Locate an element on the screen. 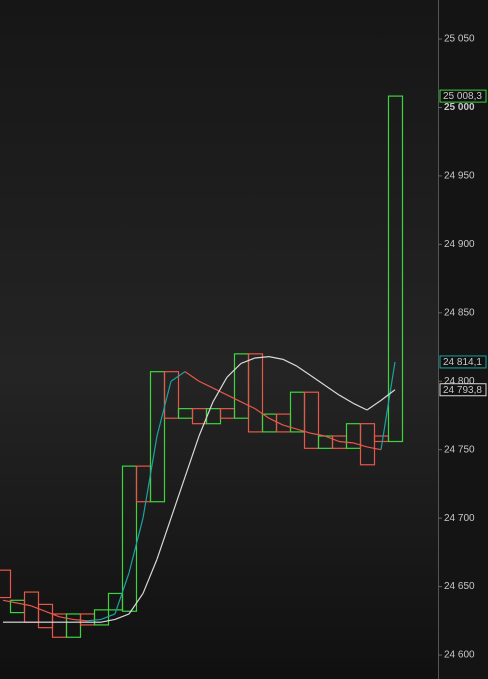 The height and width of the screenshot is (679, 488). price-label: 25 008,3 is located at coordinates (462, 96).